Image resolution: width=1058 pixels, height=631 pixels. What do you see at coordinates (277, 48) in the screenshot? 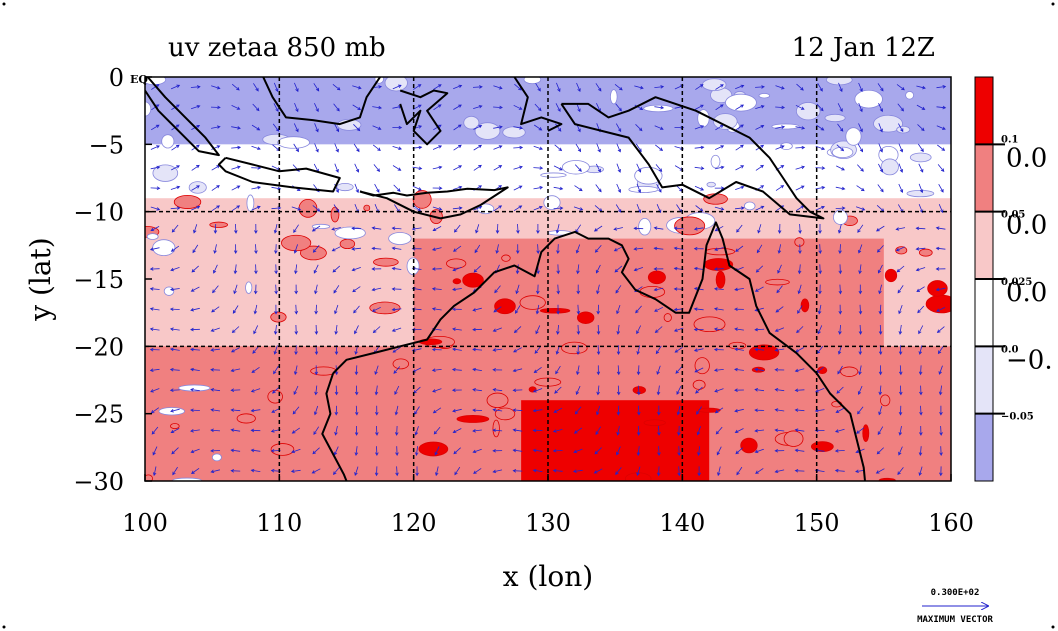
I see `chart-title: uv zetaa 850 mb` at bounding box center [277, 48].